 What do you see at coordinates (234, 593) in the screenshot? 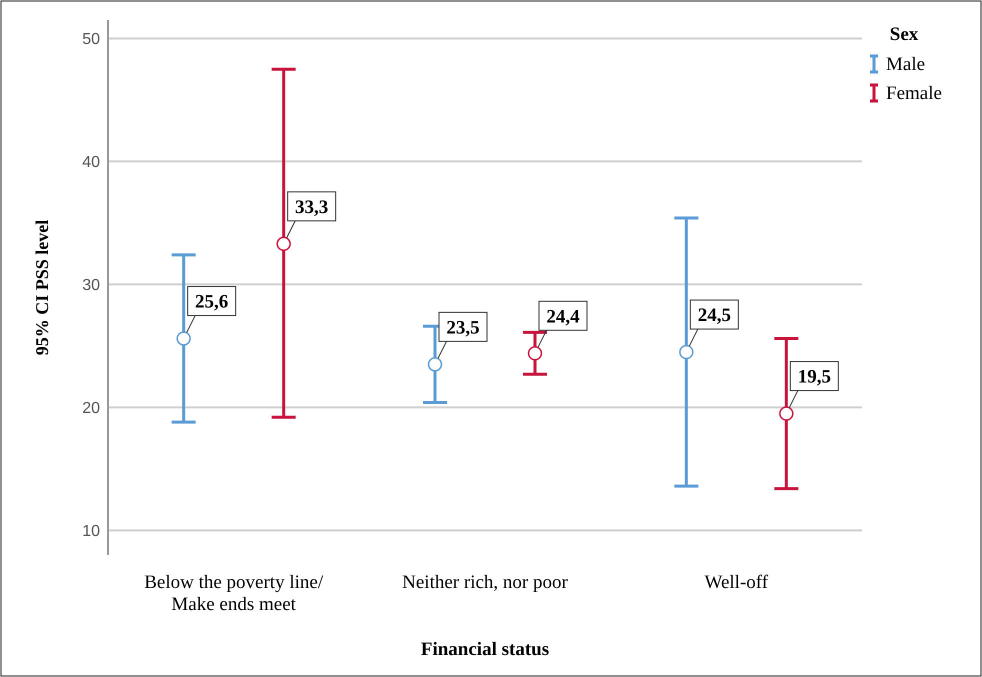
I see `x-tick-label: Below the poverty line/ Make ends meet` at bounding box center [234, 593].